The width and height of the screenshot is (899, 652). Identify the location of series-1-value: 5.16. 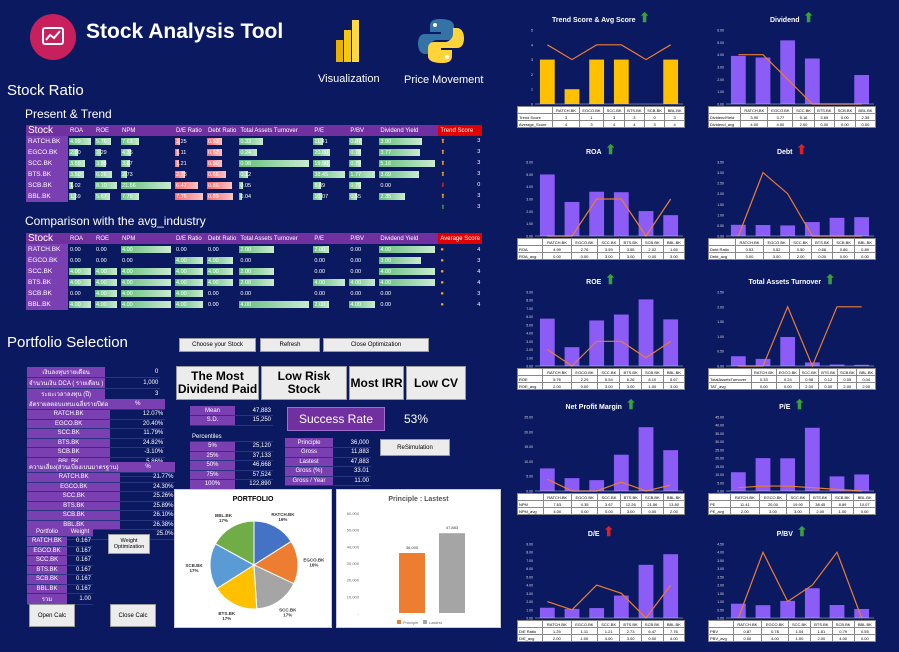
(803, 117).